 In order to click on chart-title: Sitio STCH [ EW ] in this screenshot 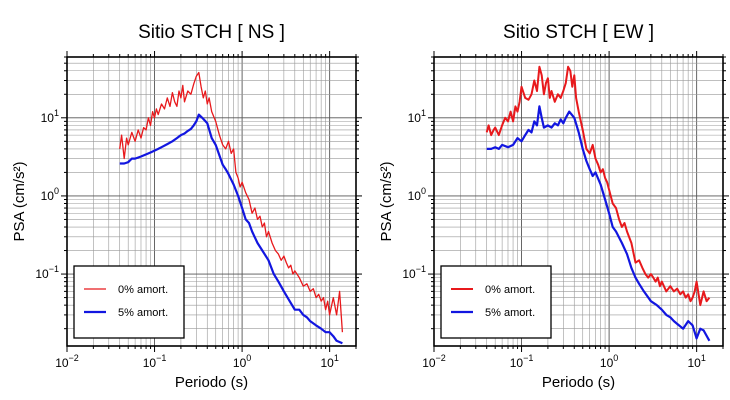, I will do `click(578, 32)`.